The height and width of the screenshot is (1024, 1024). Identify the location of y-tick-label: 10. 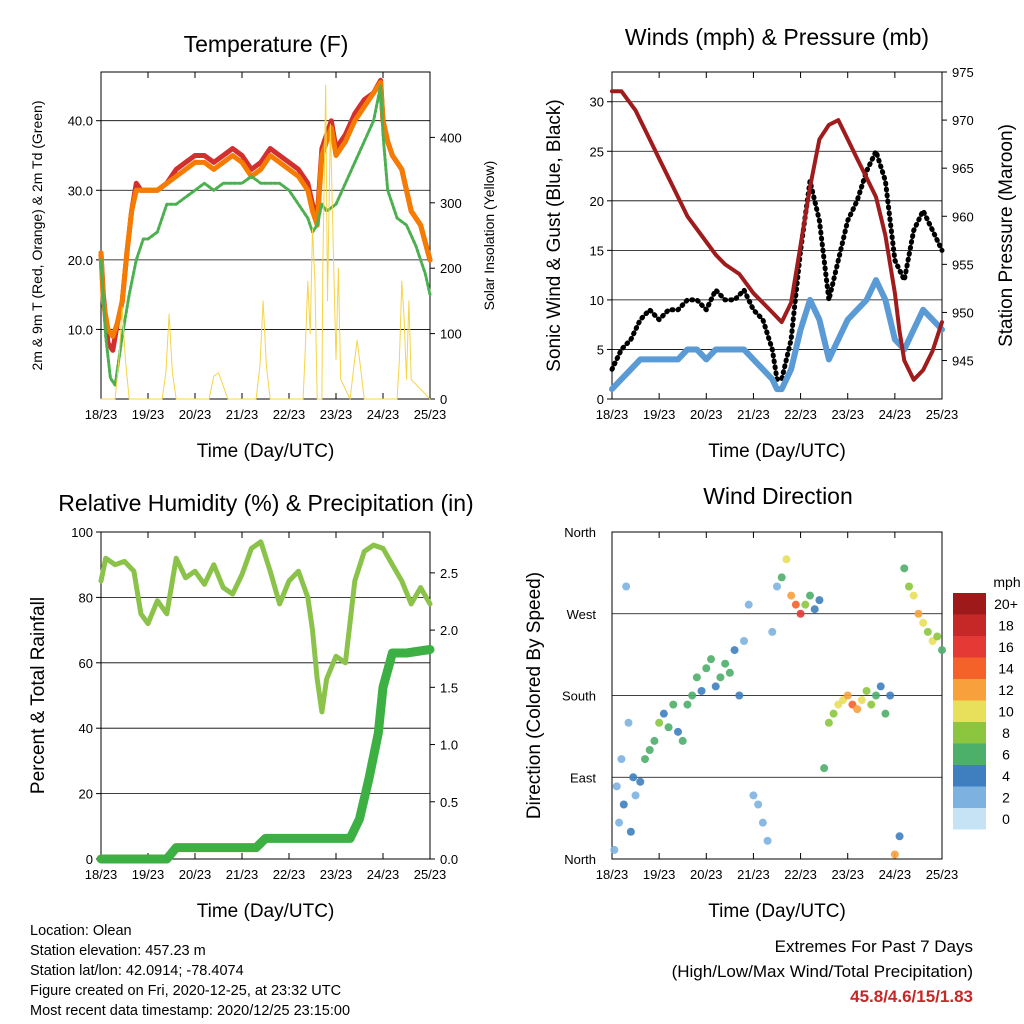
(597, 300).